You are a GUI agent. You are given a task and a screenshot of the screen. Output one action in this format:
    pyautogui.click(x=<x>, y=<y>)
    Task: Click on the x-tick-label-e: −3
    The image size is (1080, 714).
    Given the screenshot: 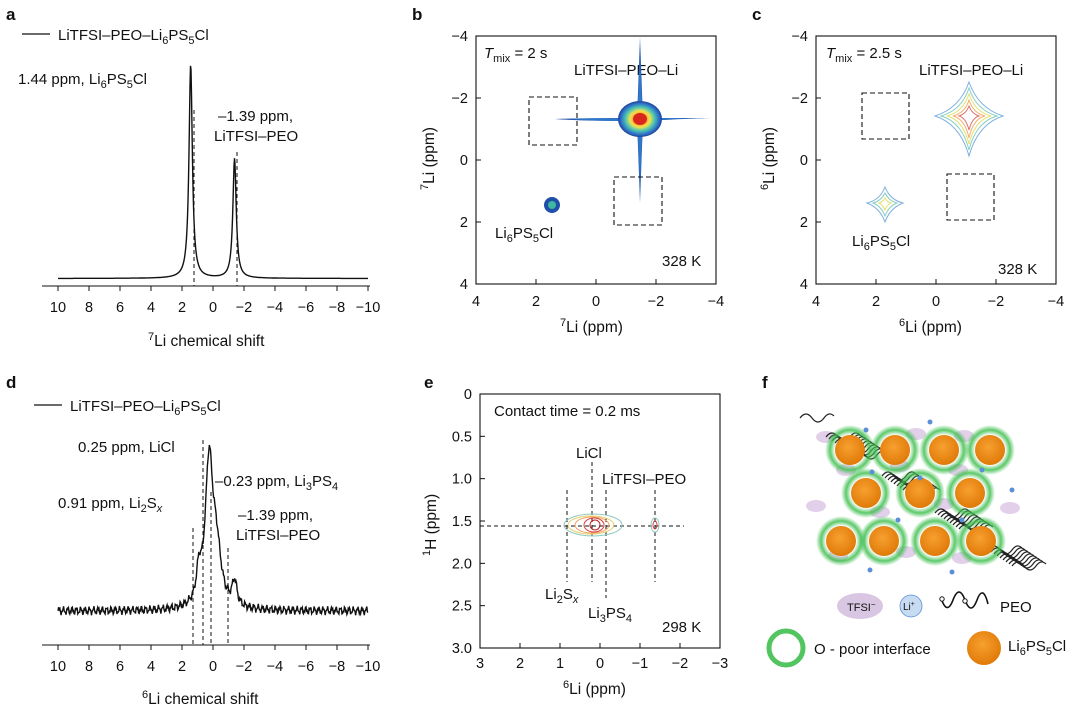 What is the action you would take?
    pyautogui.click(x=720, y=664)
    